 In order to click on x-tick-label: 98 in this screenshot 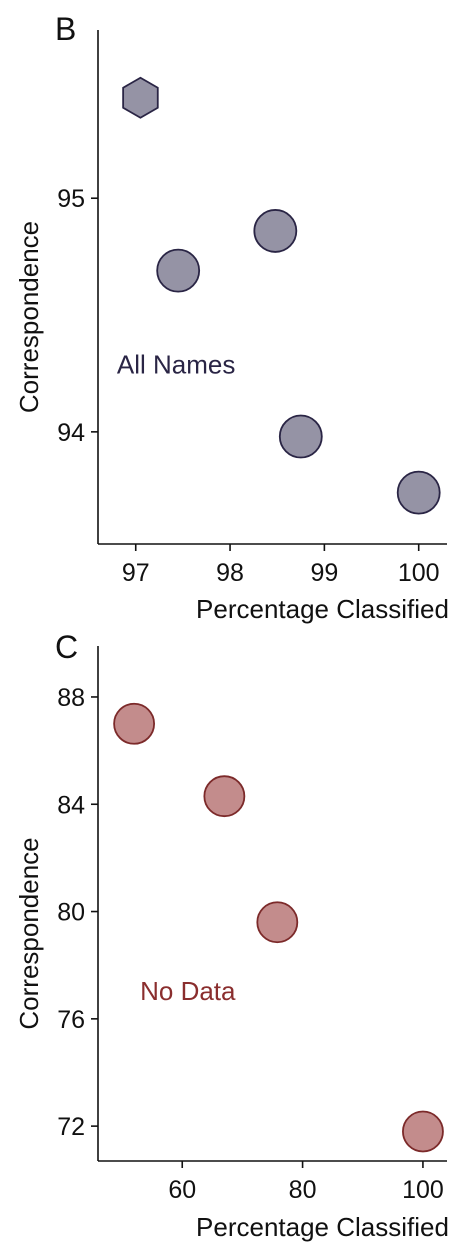, I will do `click(230, 573)`.